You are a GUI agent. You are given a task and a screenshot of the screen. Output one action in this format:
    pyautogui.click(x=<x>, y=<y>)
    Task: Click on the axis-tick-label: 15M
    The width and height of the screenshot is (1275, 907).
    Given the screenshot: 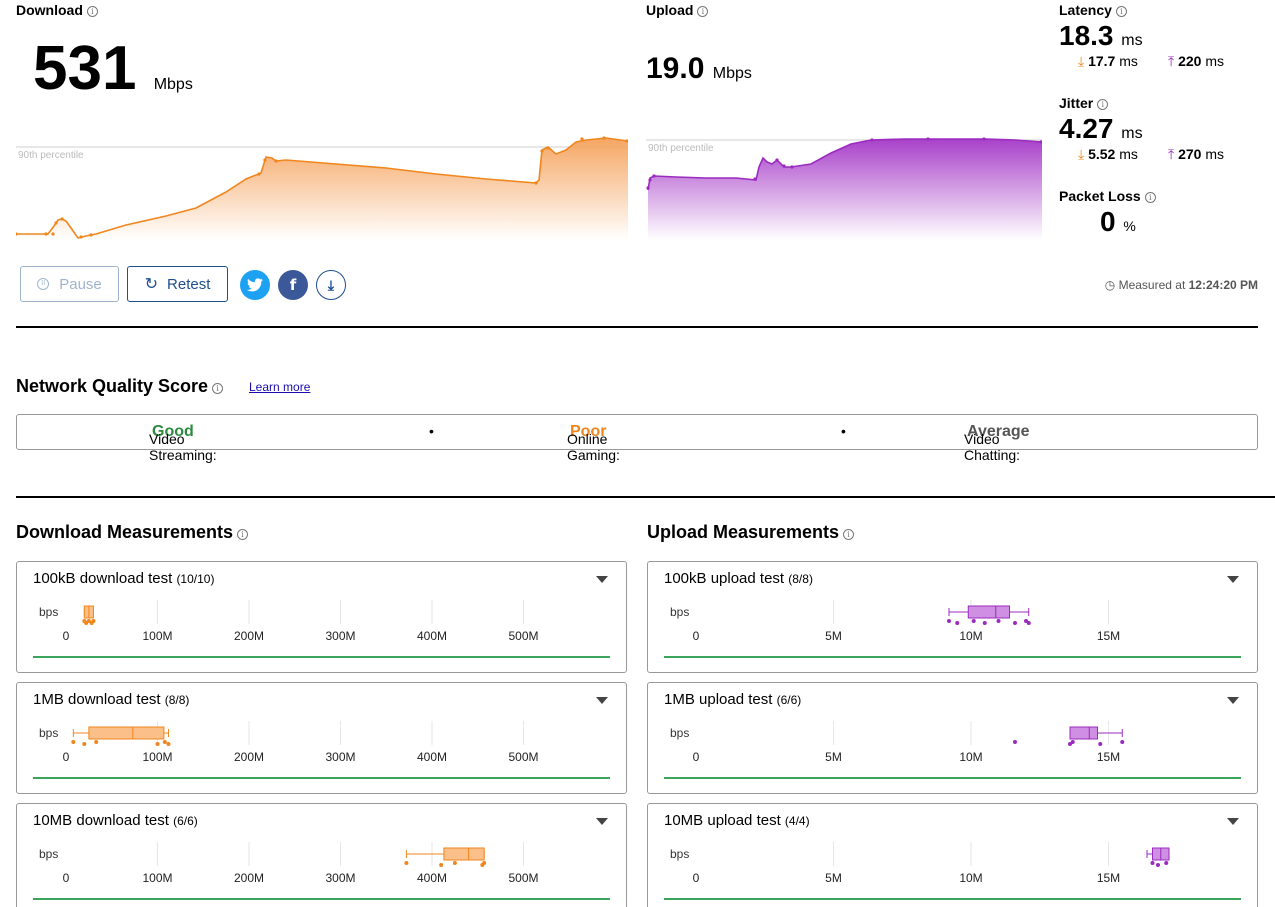 What is the action you would take?
    pyautogui.click(x=1108, y=636)
    